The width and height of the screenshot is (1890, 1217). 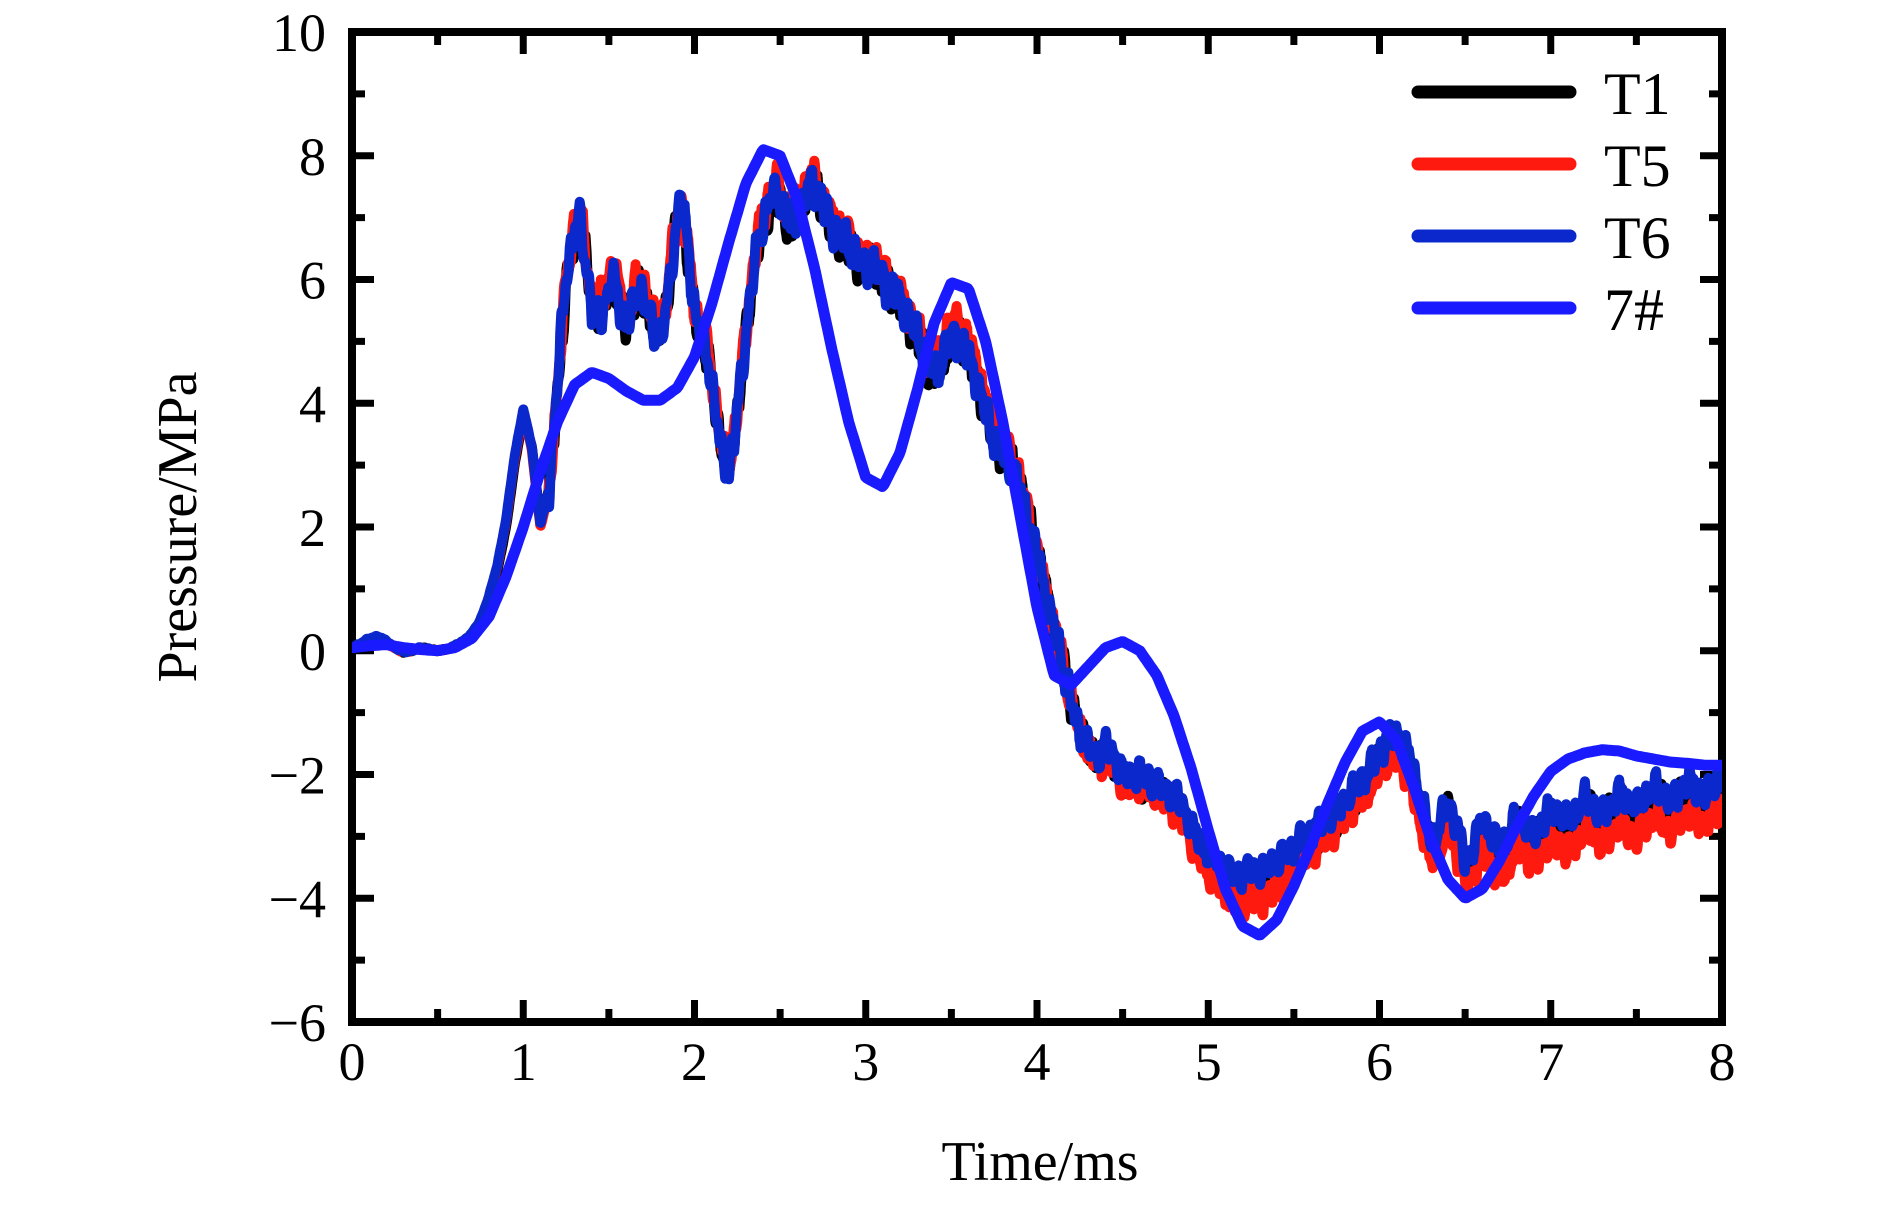 What do you see at coordinates (1634, 310) in the screenshot?
I see `legend-label-7hash: 7#` at bounding box center [1634, 310].